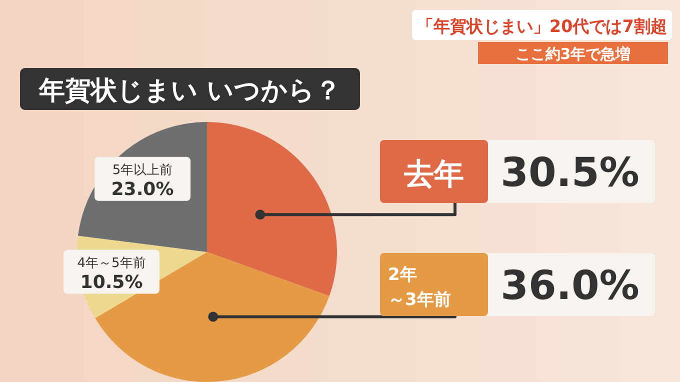 The image size is (680, 382). I want to click on slice-label: 4年～5年前, so click(111, 263).